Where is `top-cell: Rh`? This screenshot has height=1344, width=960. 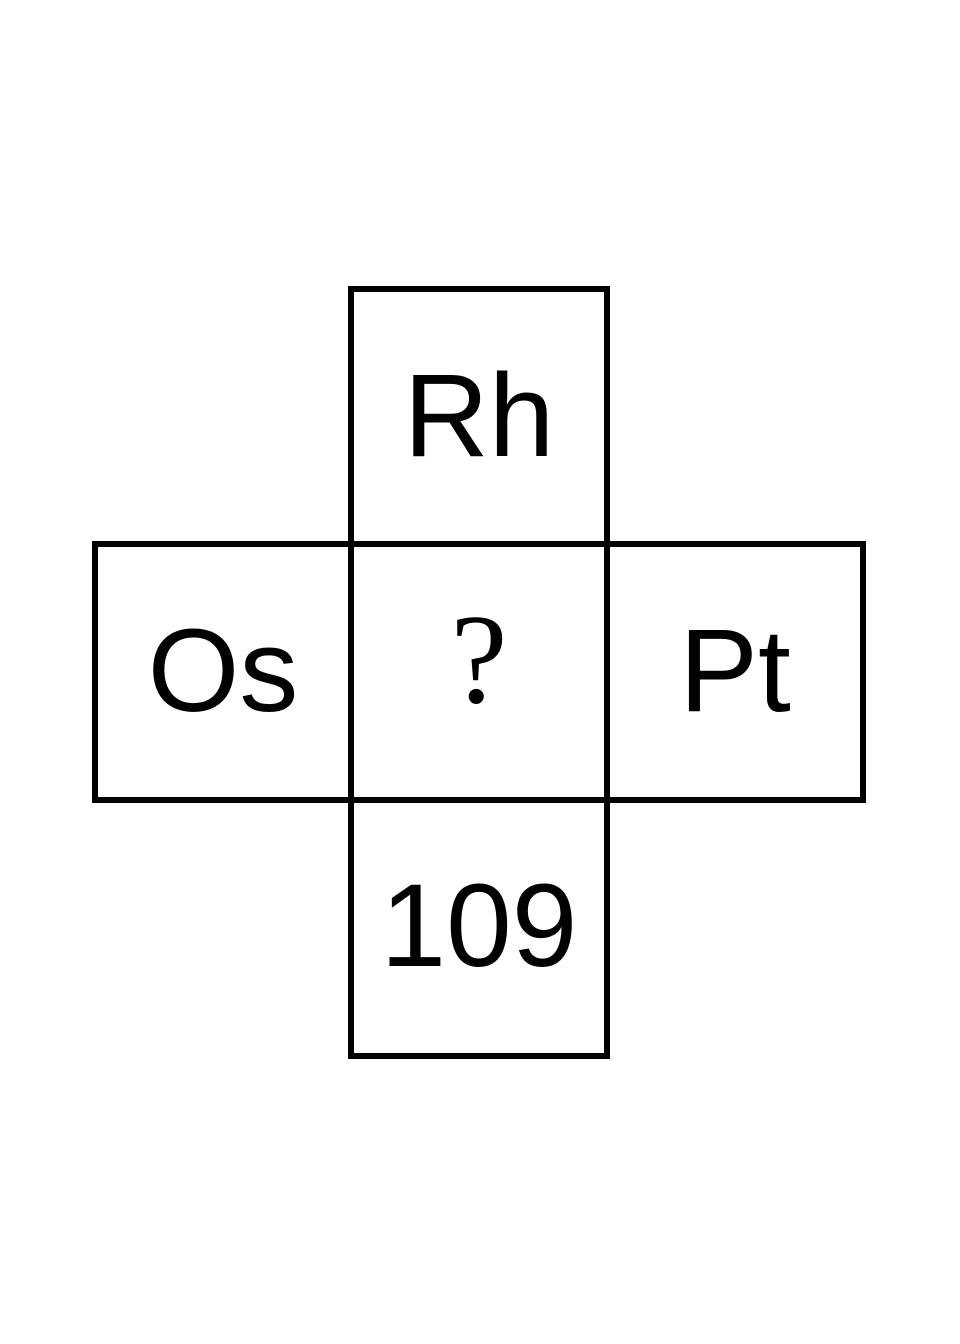
top-cell: Rh is located at coordinates (479, 417).